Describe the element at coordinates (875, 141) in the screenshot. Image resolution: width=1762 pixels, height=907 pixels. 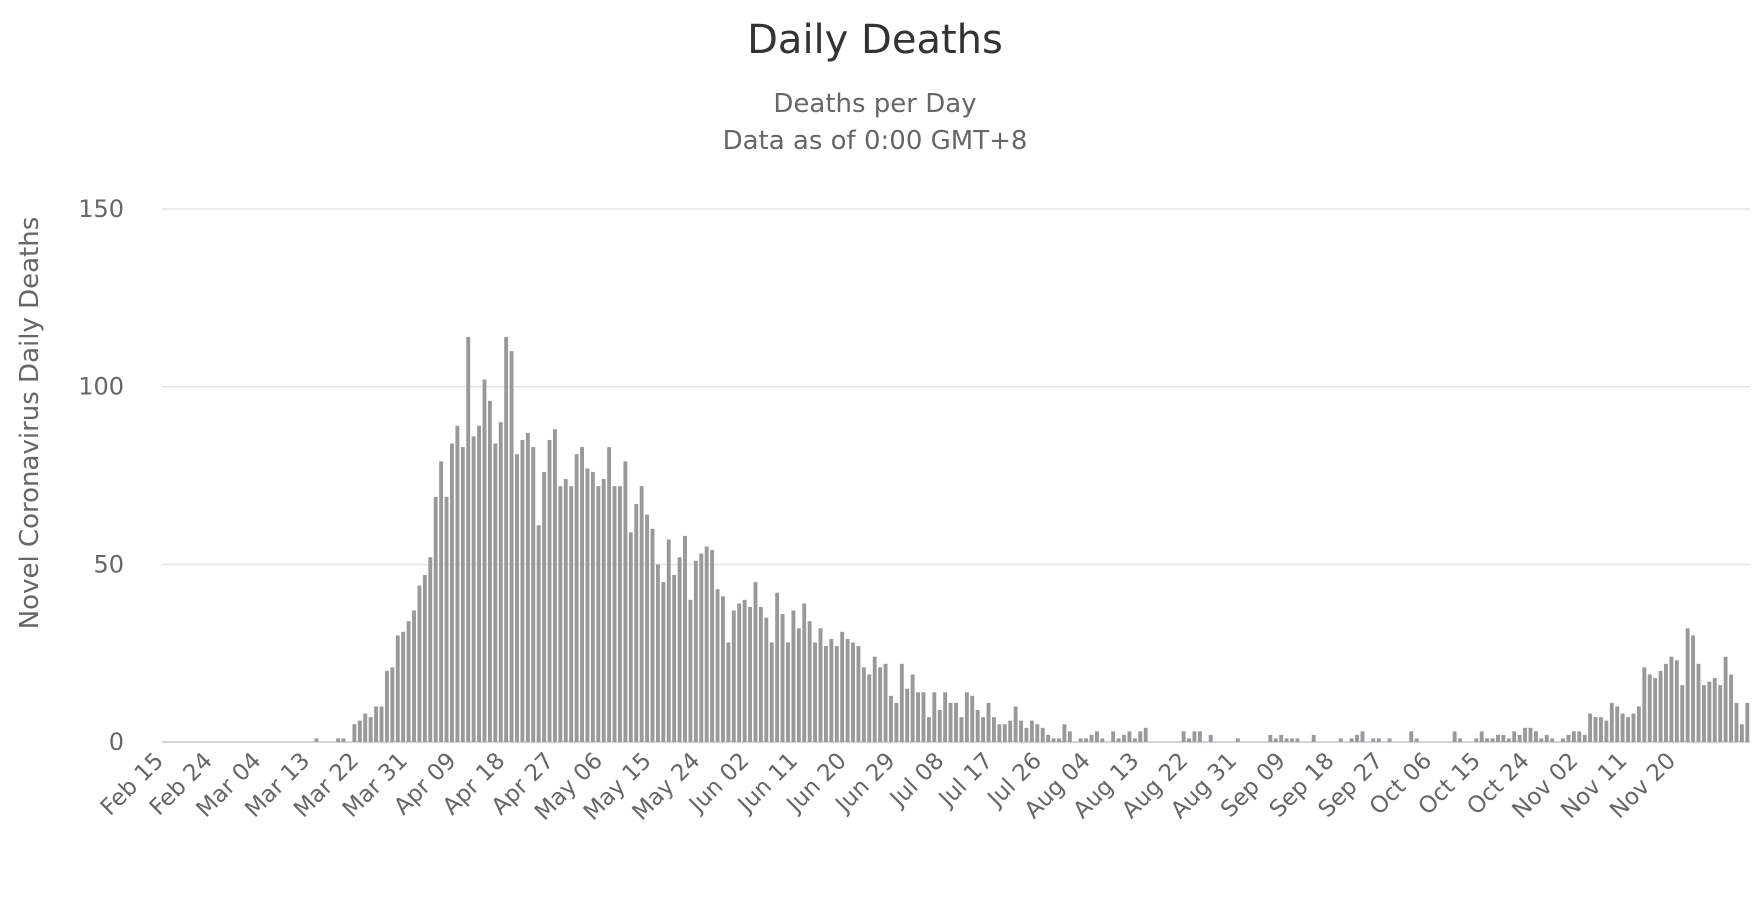
I see `chart-subtitle-line-2: Data as of 0:00 GMT+8` at that location.